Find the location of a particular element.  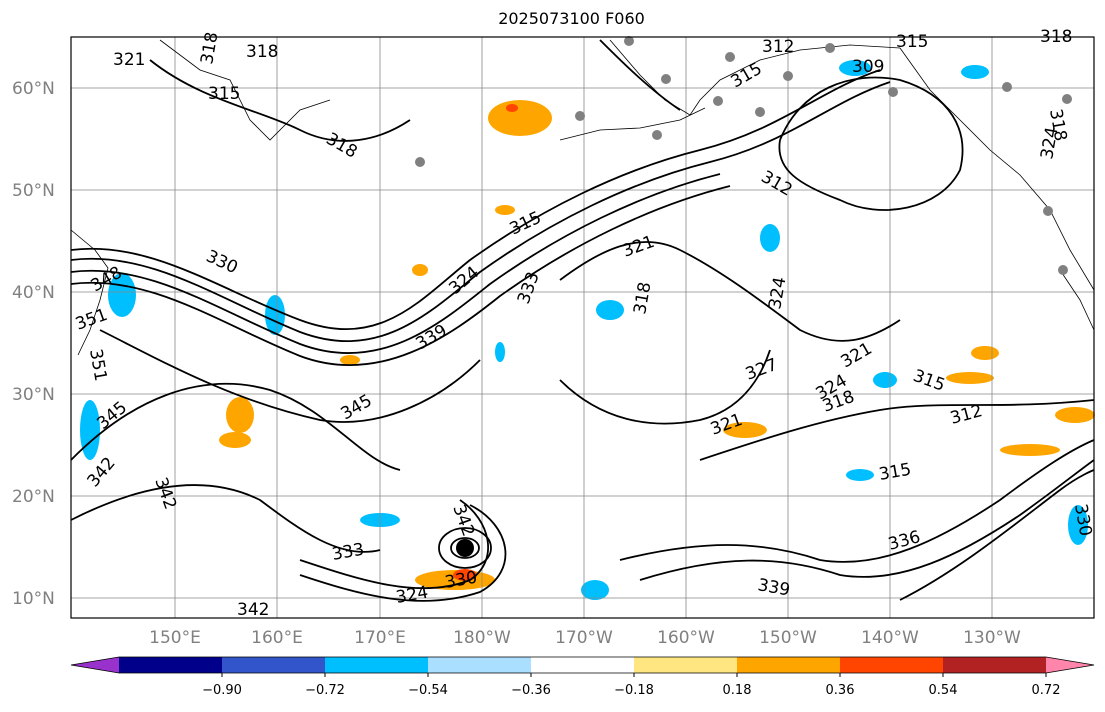

contour-label: 312 is located at coordinates (778, 47).